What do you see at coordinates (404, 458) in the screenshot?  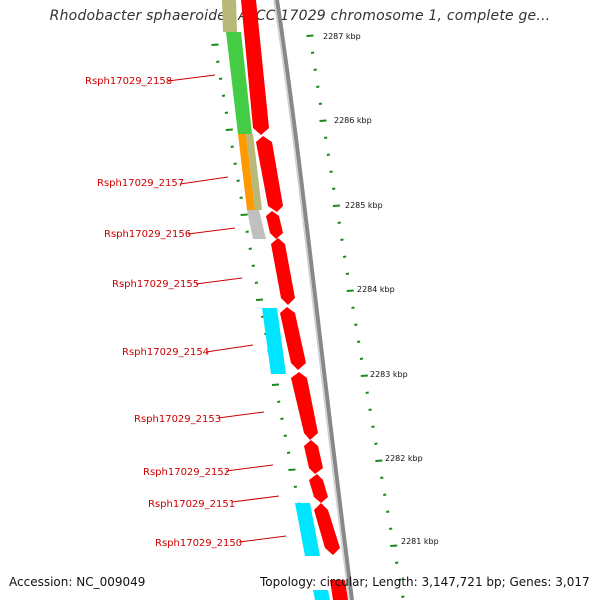 I see `scale-label-2282: 2282 kbp` at bounding box center [404, 458].